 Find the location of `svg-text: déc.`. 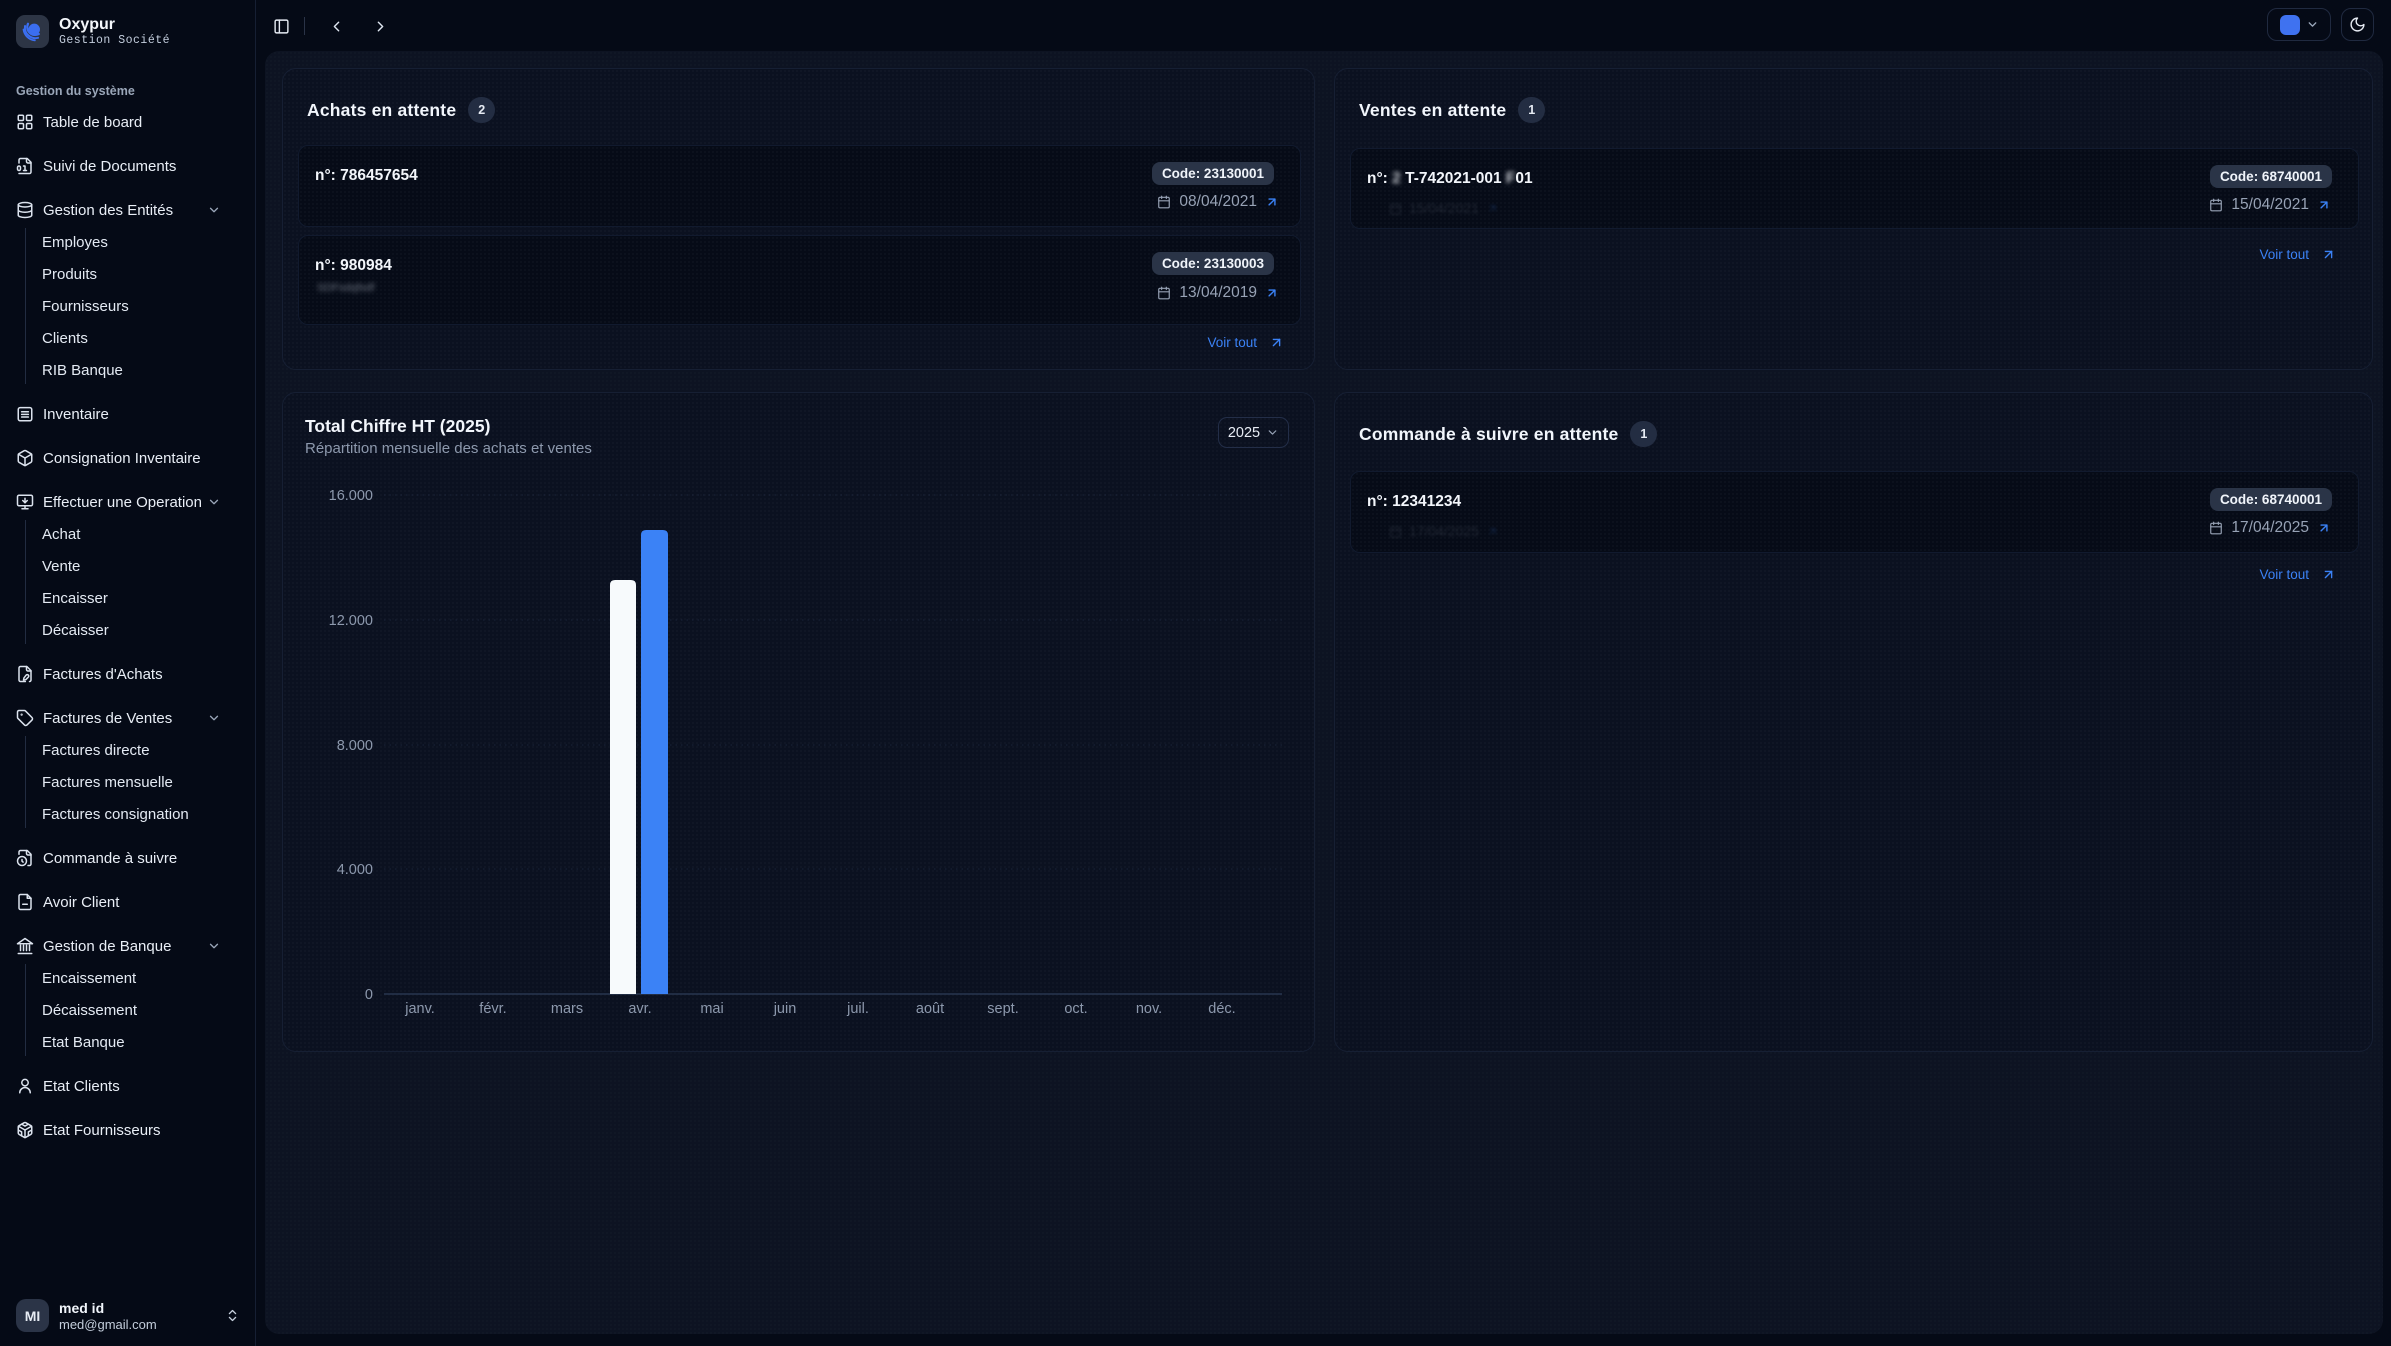

svg-text: déc. is located at coordinates (1221, 1009).